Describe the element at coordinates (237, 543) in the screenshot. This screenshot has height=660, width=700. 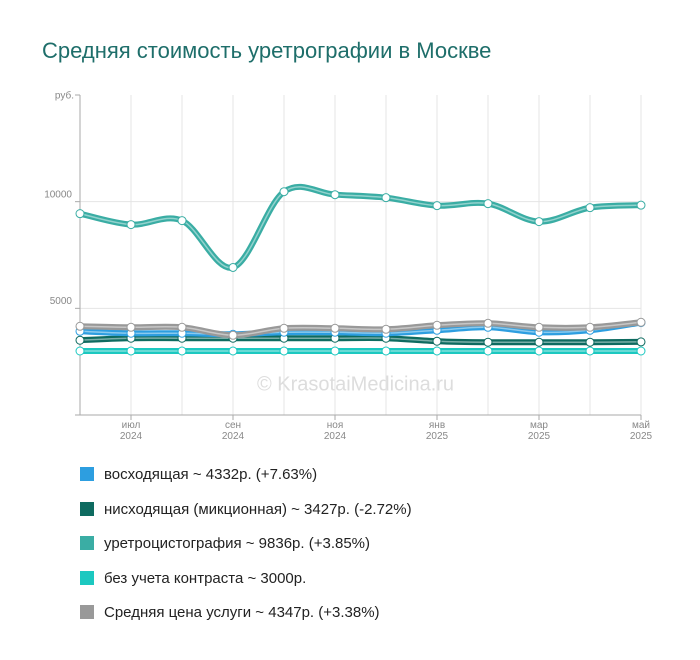
I see `legend-label: уретроцистография ~ 9836р. (+3.85%)` at that location.